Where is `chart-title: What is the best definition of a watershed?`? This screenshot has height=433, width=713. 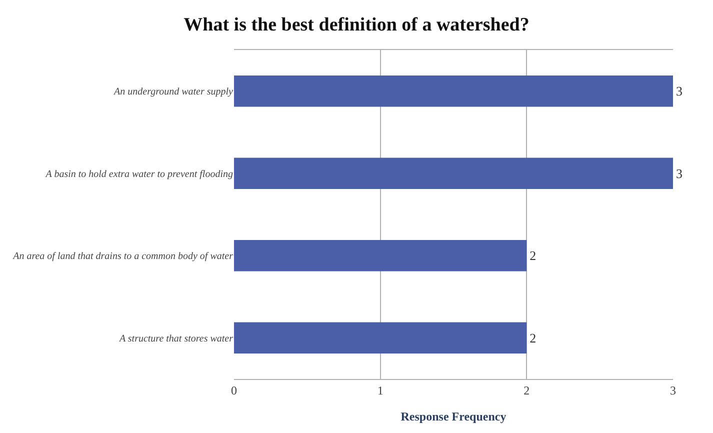 chart-title: What is the best definition of a watershed? is located at coordinates (357, 25).